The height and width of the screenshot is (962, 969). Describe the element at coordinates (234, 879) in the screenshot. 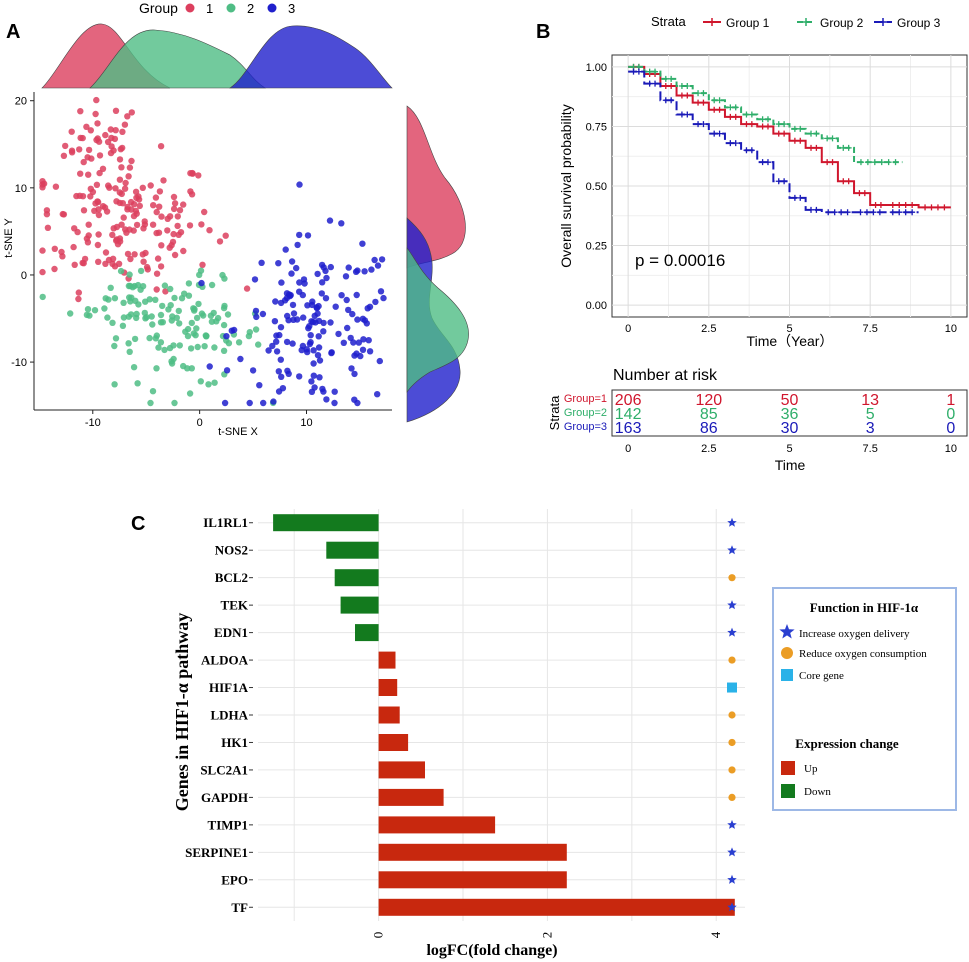

I see `bar-category-label: EPO` at that location.